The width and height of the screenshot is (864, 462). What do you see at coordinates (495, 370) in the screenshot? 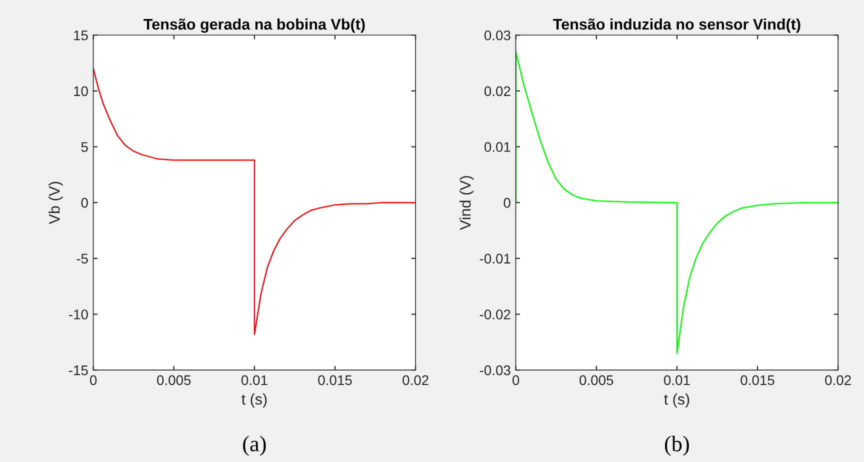
I see `y-tick-label: -0.03` at bounding box center [495, 370].